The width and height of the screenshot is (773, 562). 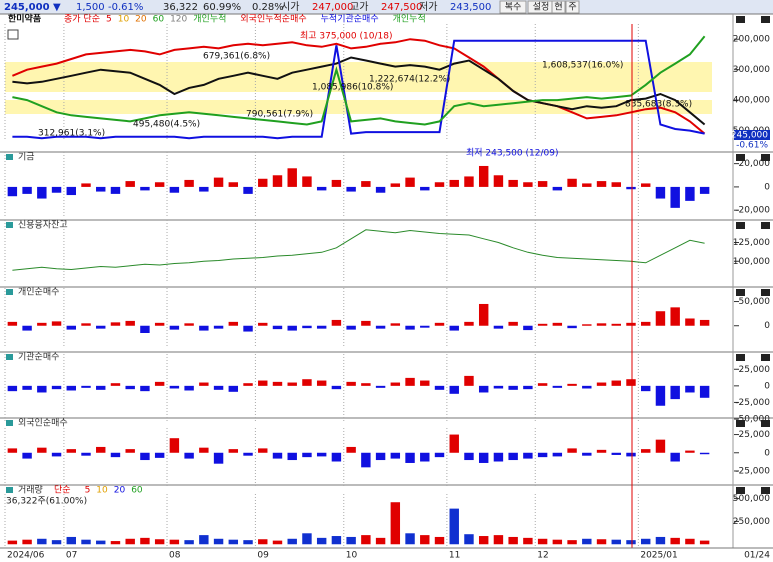 What do you see at coordinates (752, 471) in the screenshot?
I see `y-tick-label: -25,000` at bounding box center [752, 471].